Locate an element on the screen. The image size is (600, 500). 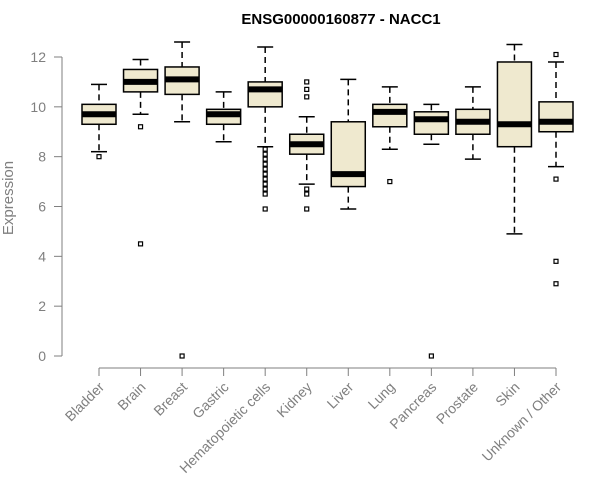
box-prostate is located at coordinates (473, 123).